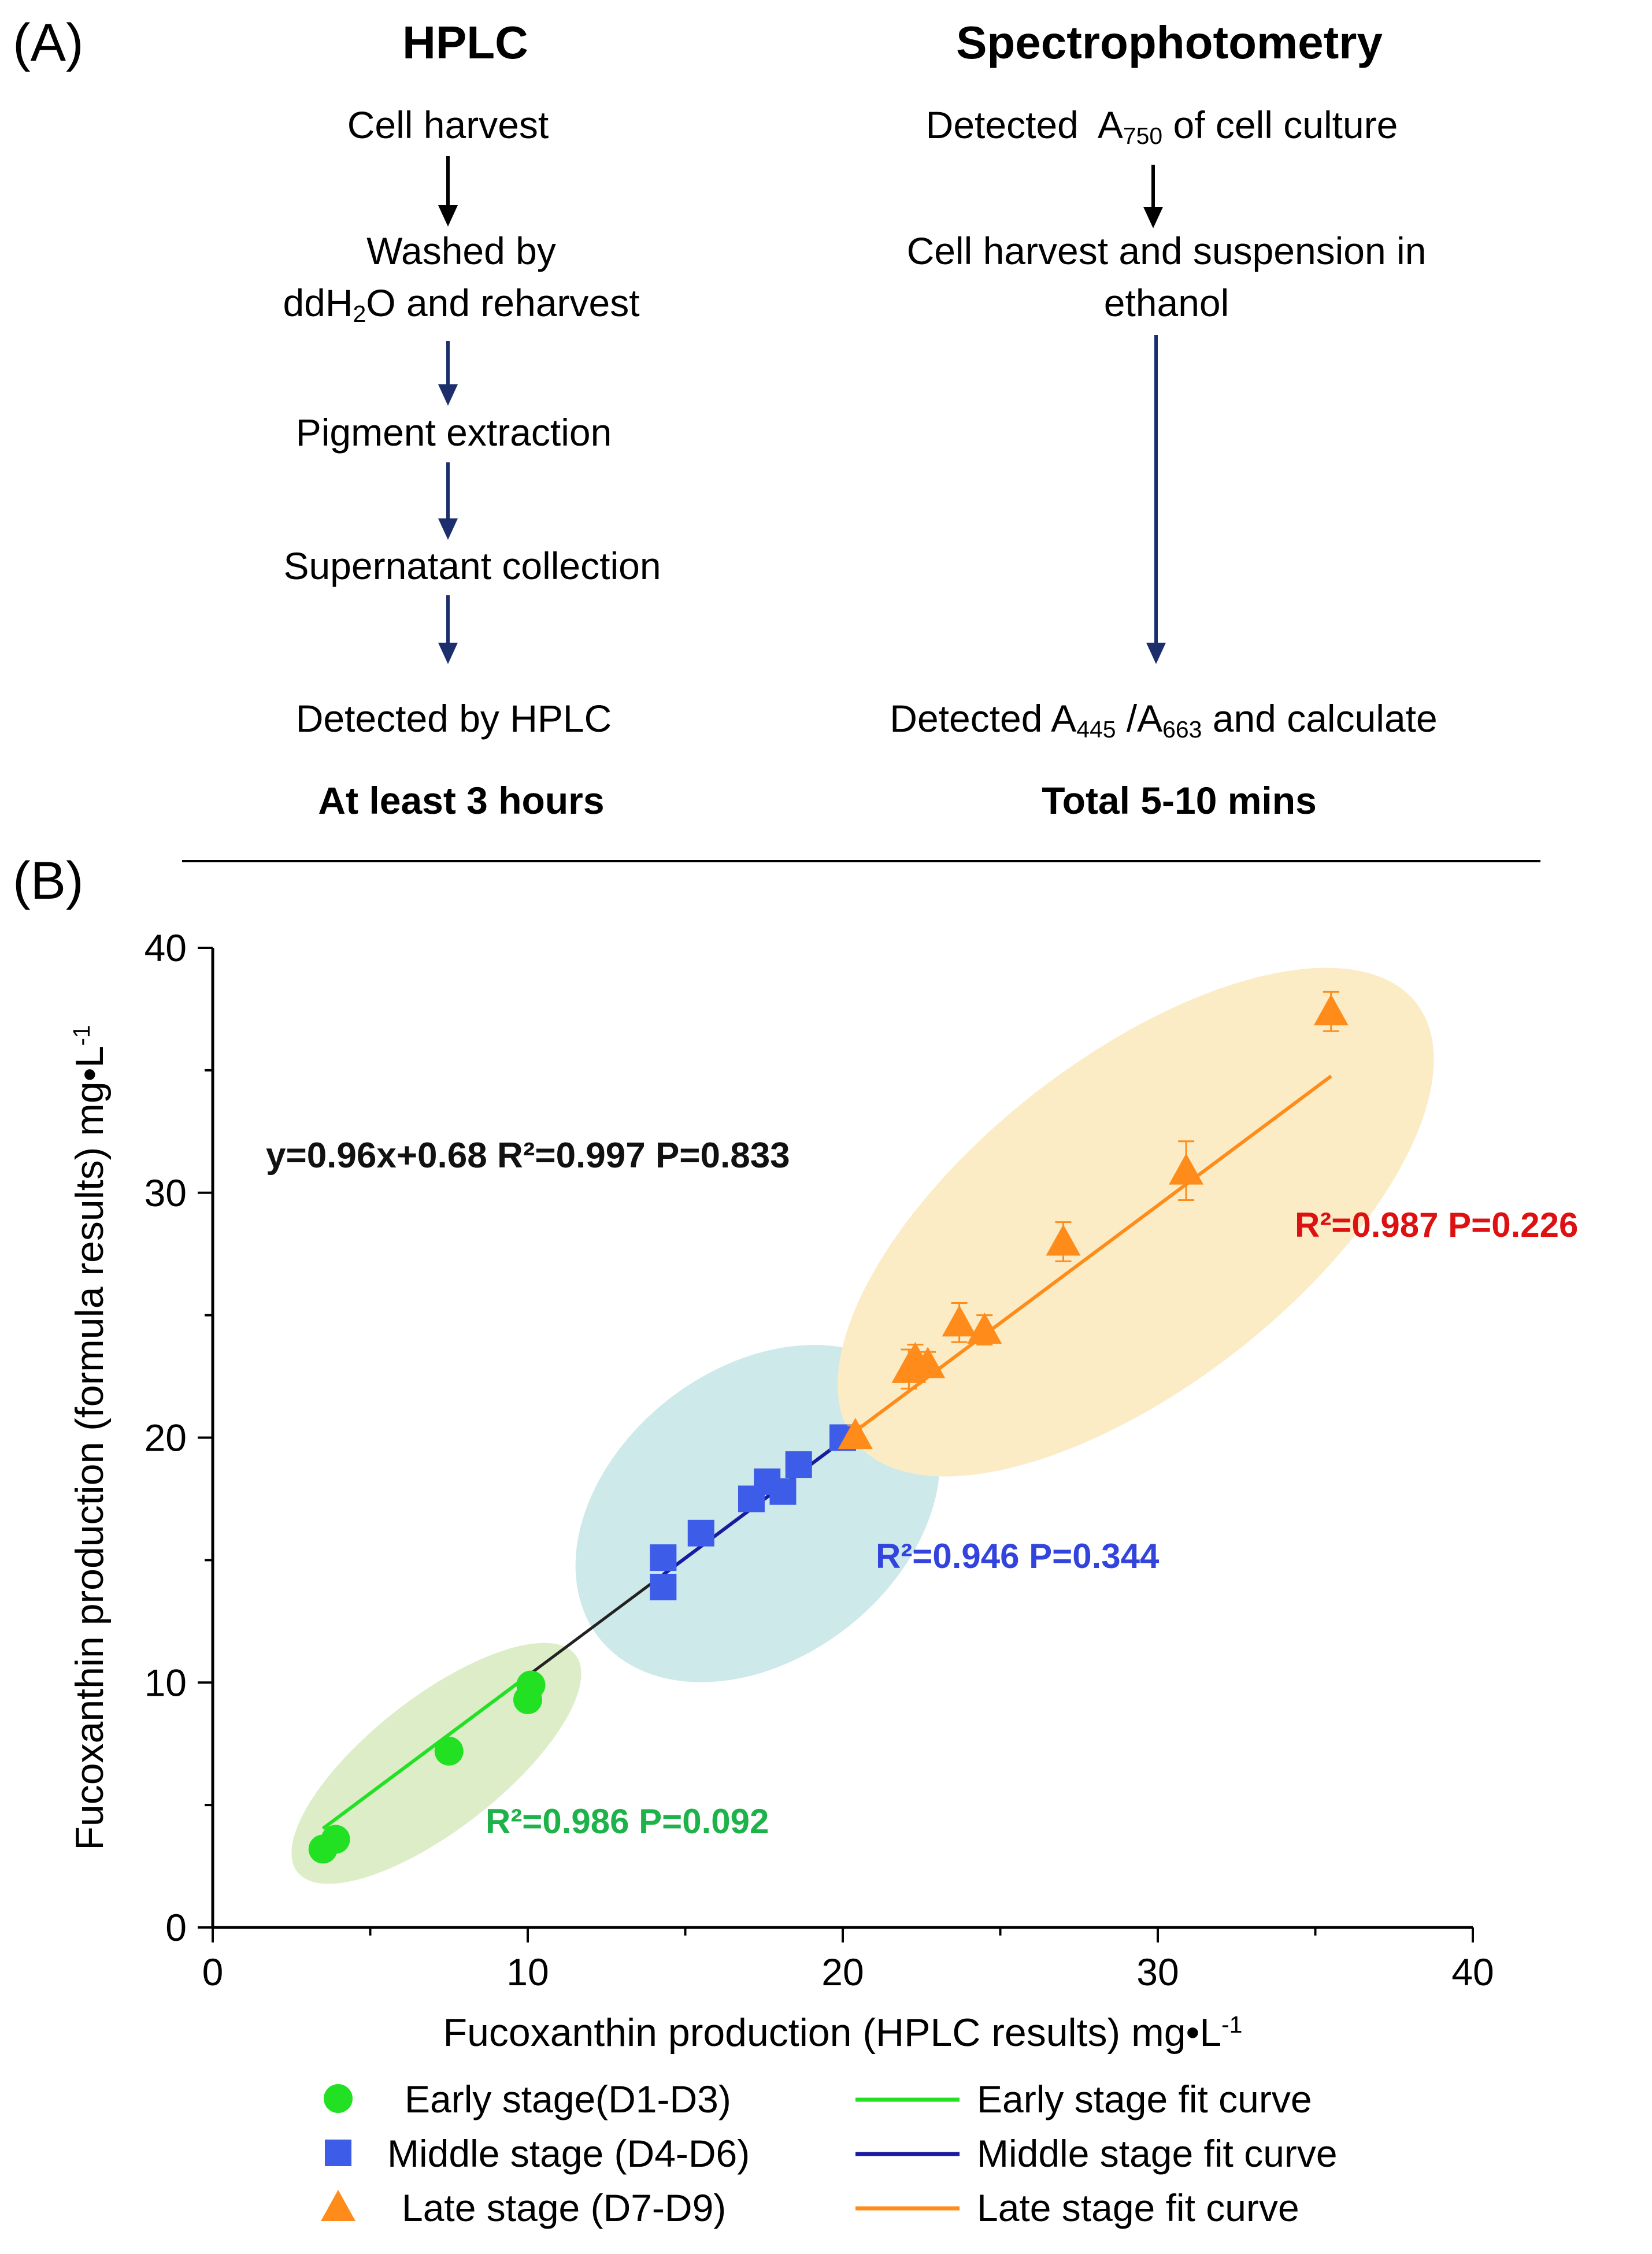 The height and width of the screenshot is (2254, 1652). Describe the element at coordinates (1138, 2207) in the screenshot. I see `legend-late-fit-label: Late stage fit curve` at that location.